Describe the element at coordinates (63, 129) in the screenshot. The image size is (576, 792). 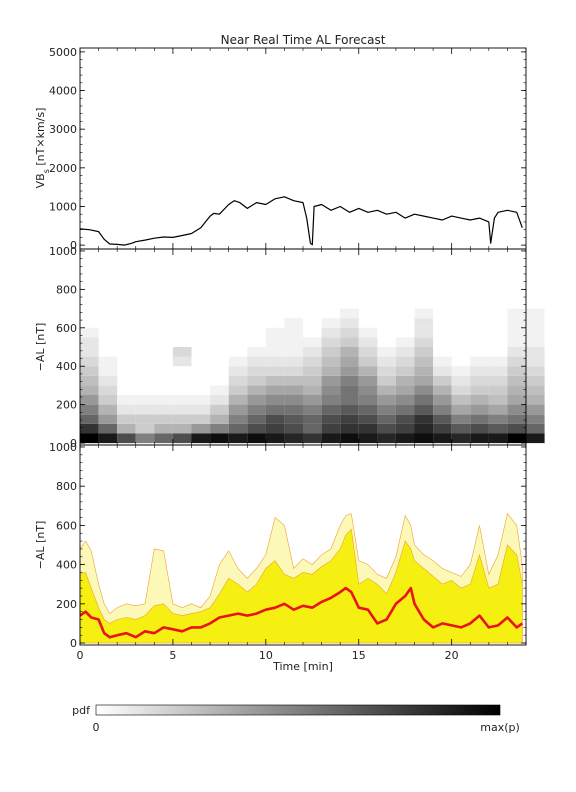
I see `y-tick-label: 3000` at that location.